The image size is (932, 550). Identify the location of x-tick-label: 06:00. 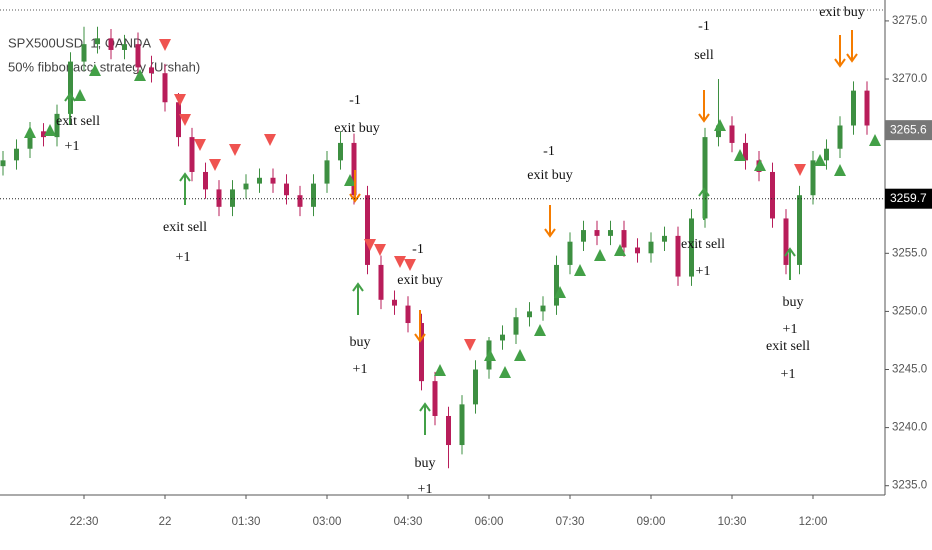
(489, 522).